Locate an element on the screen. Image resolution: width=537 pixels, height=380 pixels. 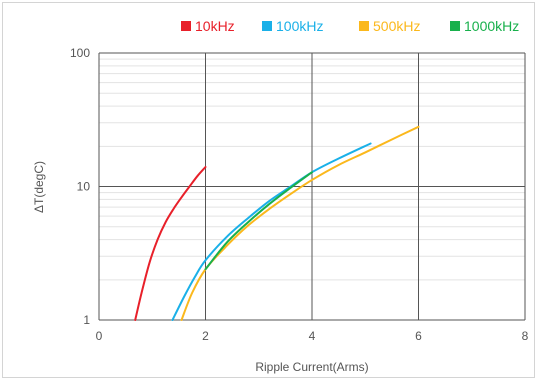
x-tick-label: 0 is located at coordinates (99, 336).